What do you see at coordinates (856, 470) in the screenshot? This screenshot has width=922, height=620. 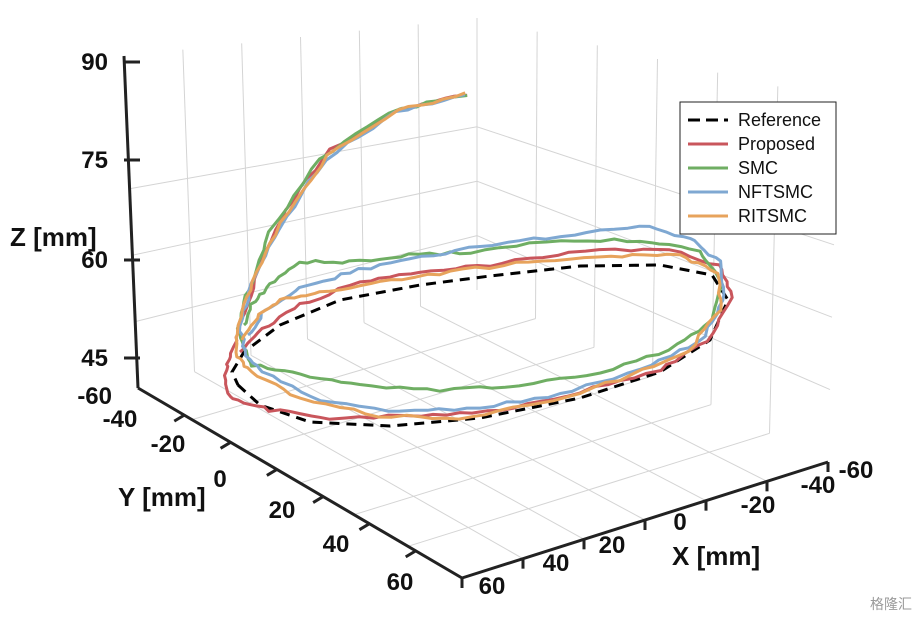 I see `x-tick-label: -60` at bounding box center [856, 470].